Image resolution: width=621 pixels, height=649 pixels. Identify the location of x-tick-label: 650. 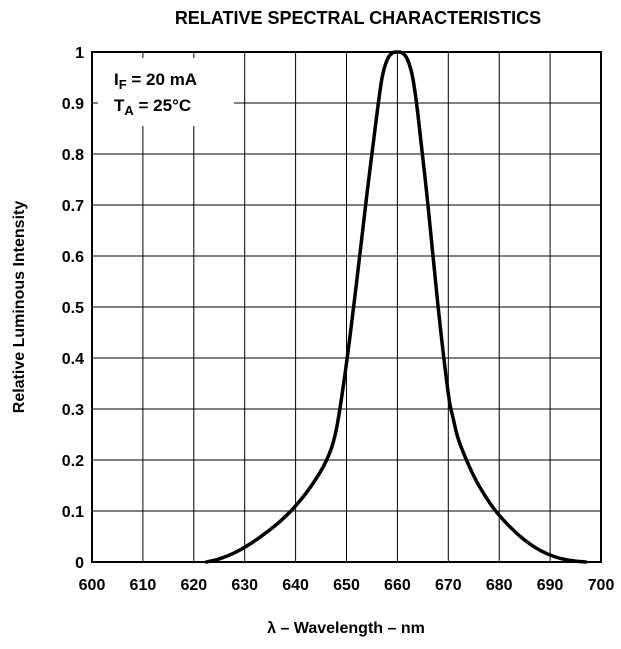
(346, 585).